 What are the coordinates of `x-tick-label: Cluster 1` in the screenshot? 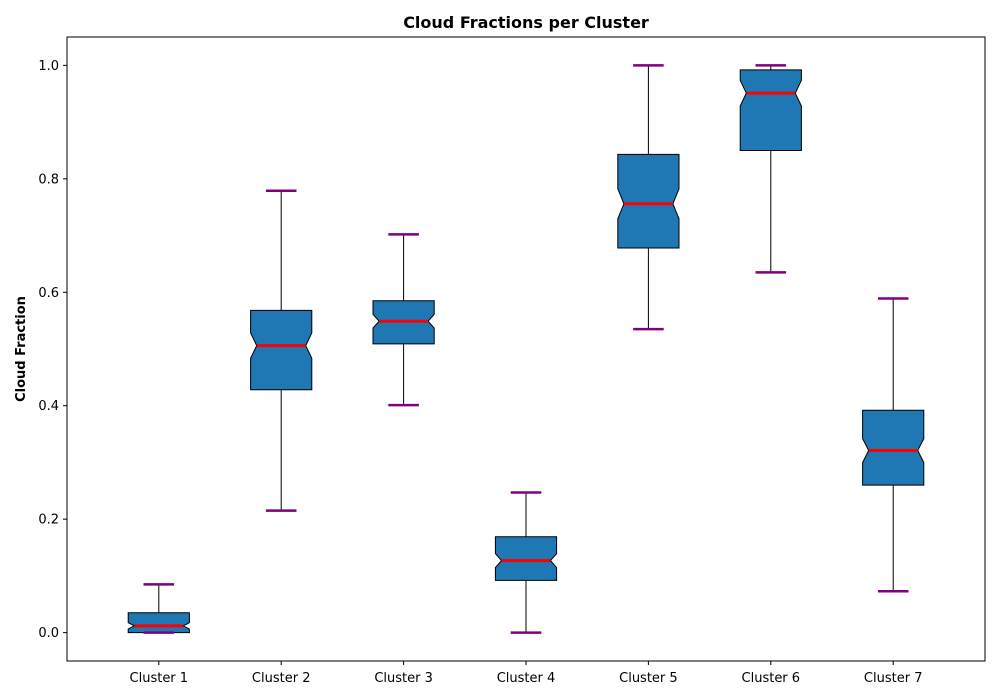 It's located at (159, 678).